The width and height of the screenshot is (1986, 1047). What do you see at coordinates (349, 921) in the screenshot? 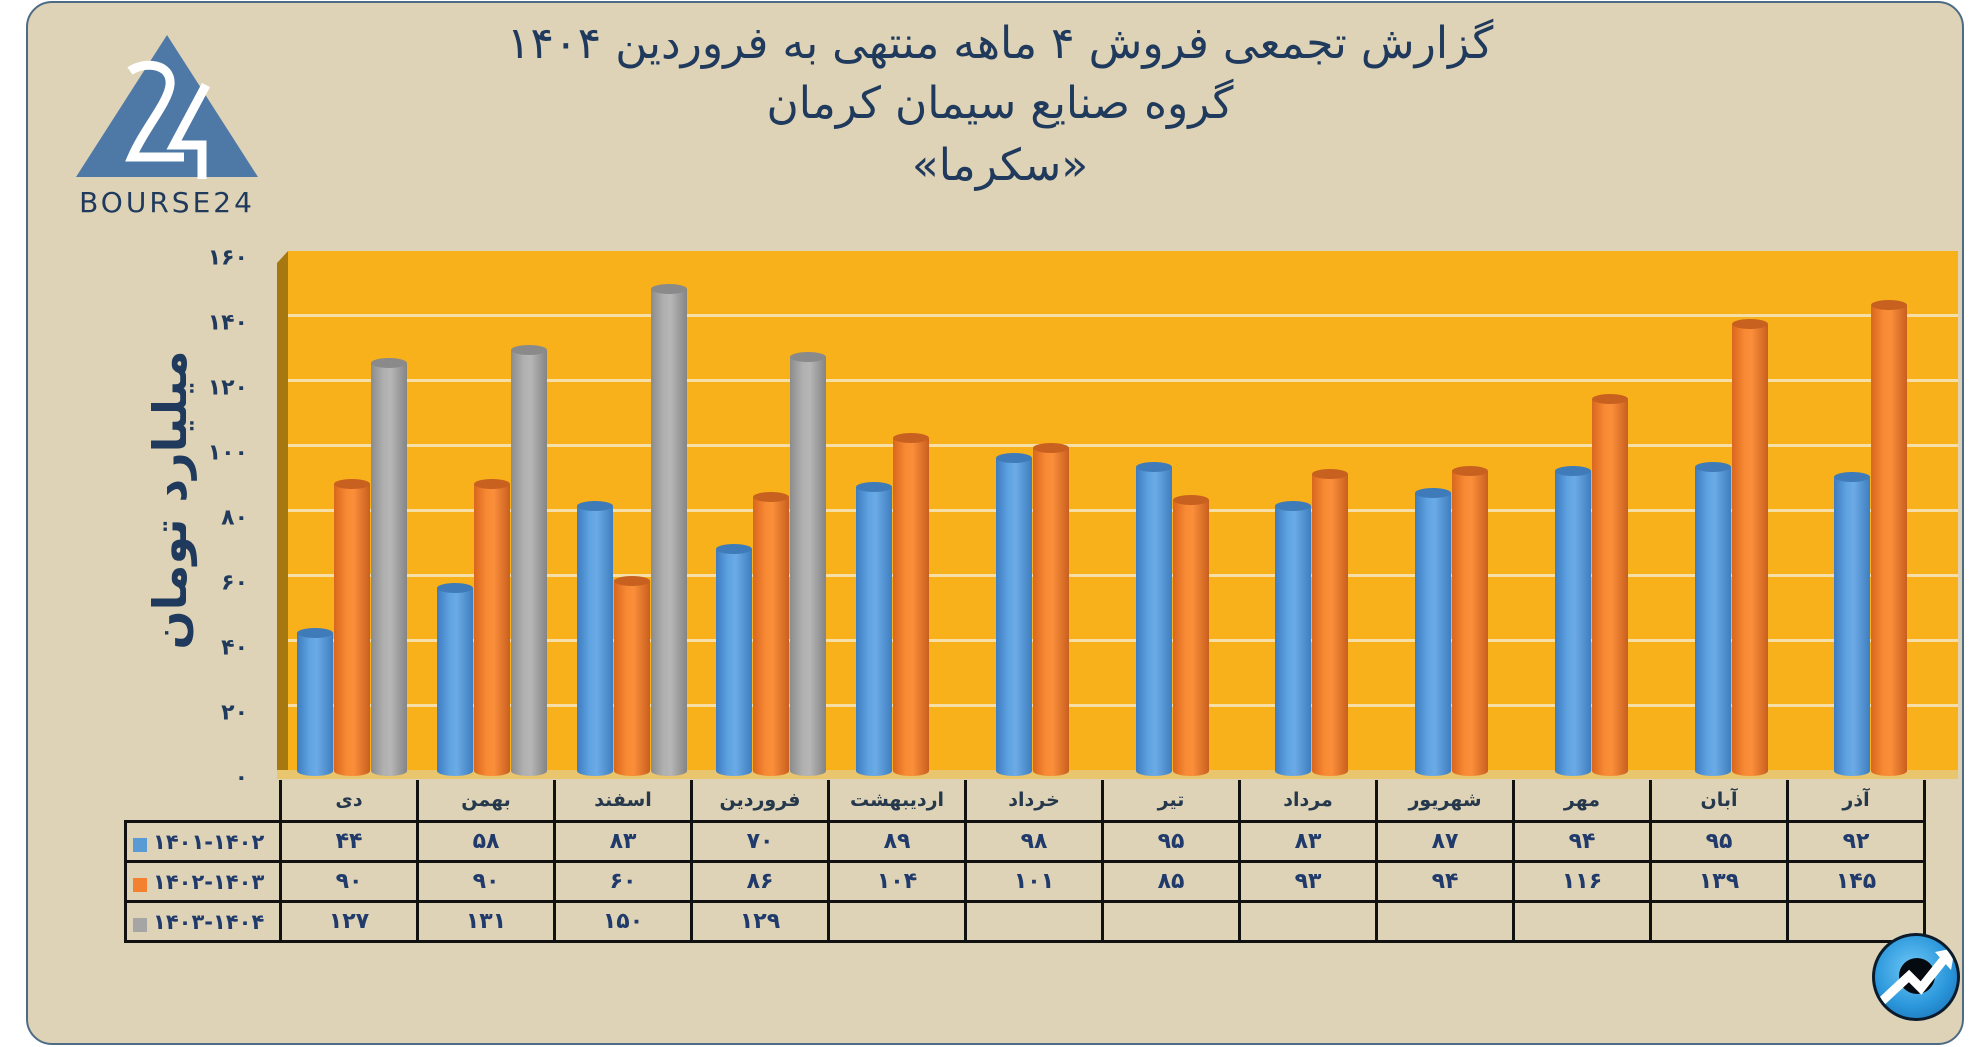
I see `table-cell: ۱۲۷` at bounding box center [349, 921].